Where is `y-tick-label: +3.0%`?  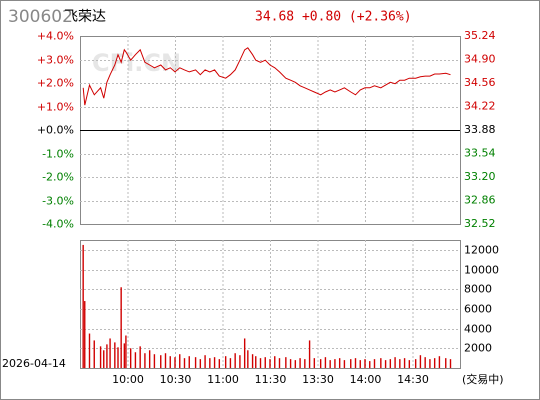 y-tick-label: +3.0% is located at coordinates (55, 60).